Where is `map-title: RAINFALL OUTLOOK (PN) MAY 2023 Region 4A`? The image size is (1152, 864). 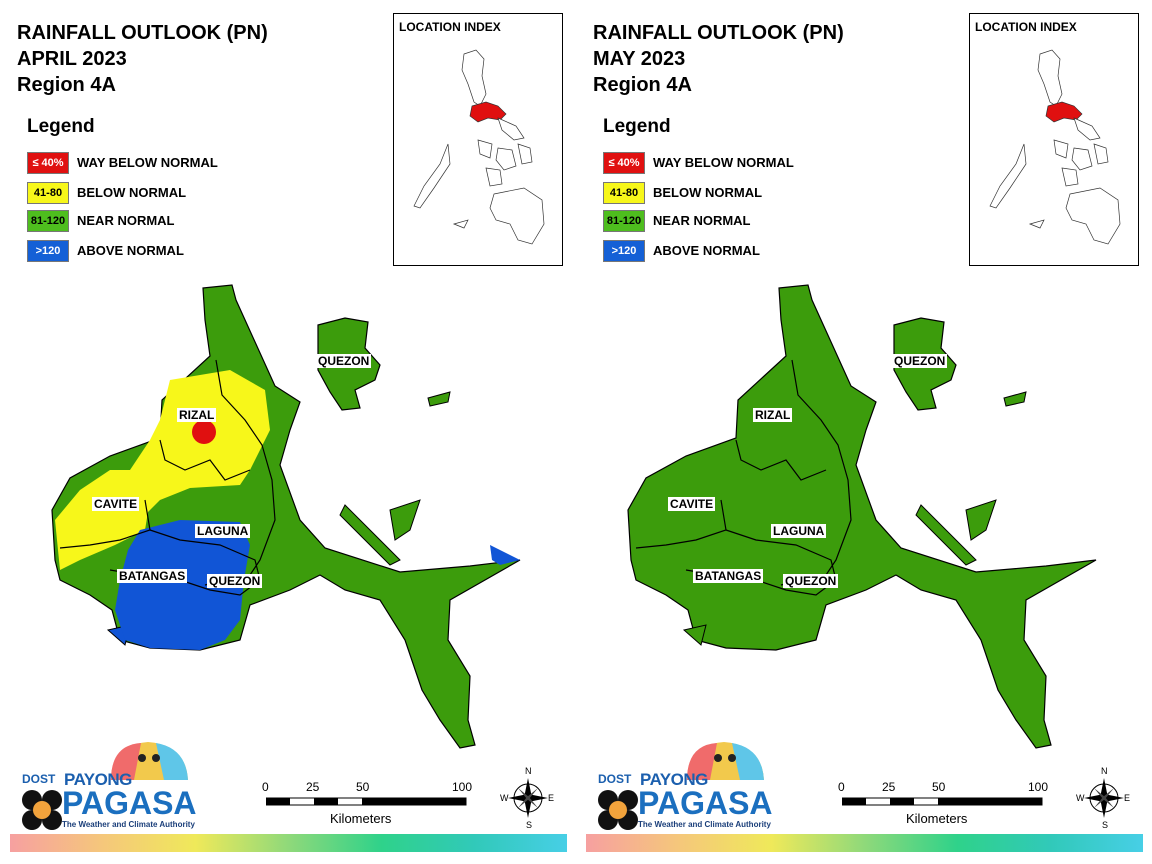 map-title: RAINFALL OUTLOOK (PN) MAY 2023 Region 4A is located at coordinates (718, 59).